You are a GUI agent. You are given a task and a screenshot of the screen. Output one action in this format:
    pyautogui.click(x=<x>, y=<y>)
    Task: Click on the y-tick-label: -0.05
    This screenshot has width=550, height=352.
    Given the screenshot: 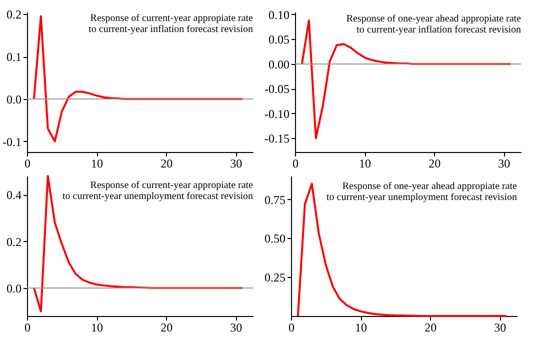 What is the action you would take?
    pyautogui.click(x=277, y=89)
    